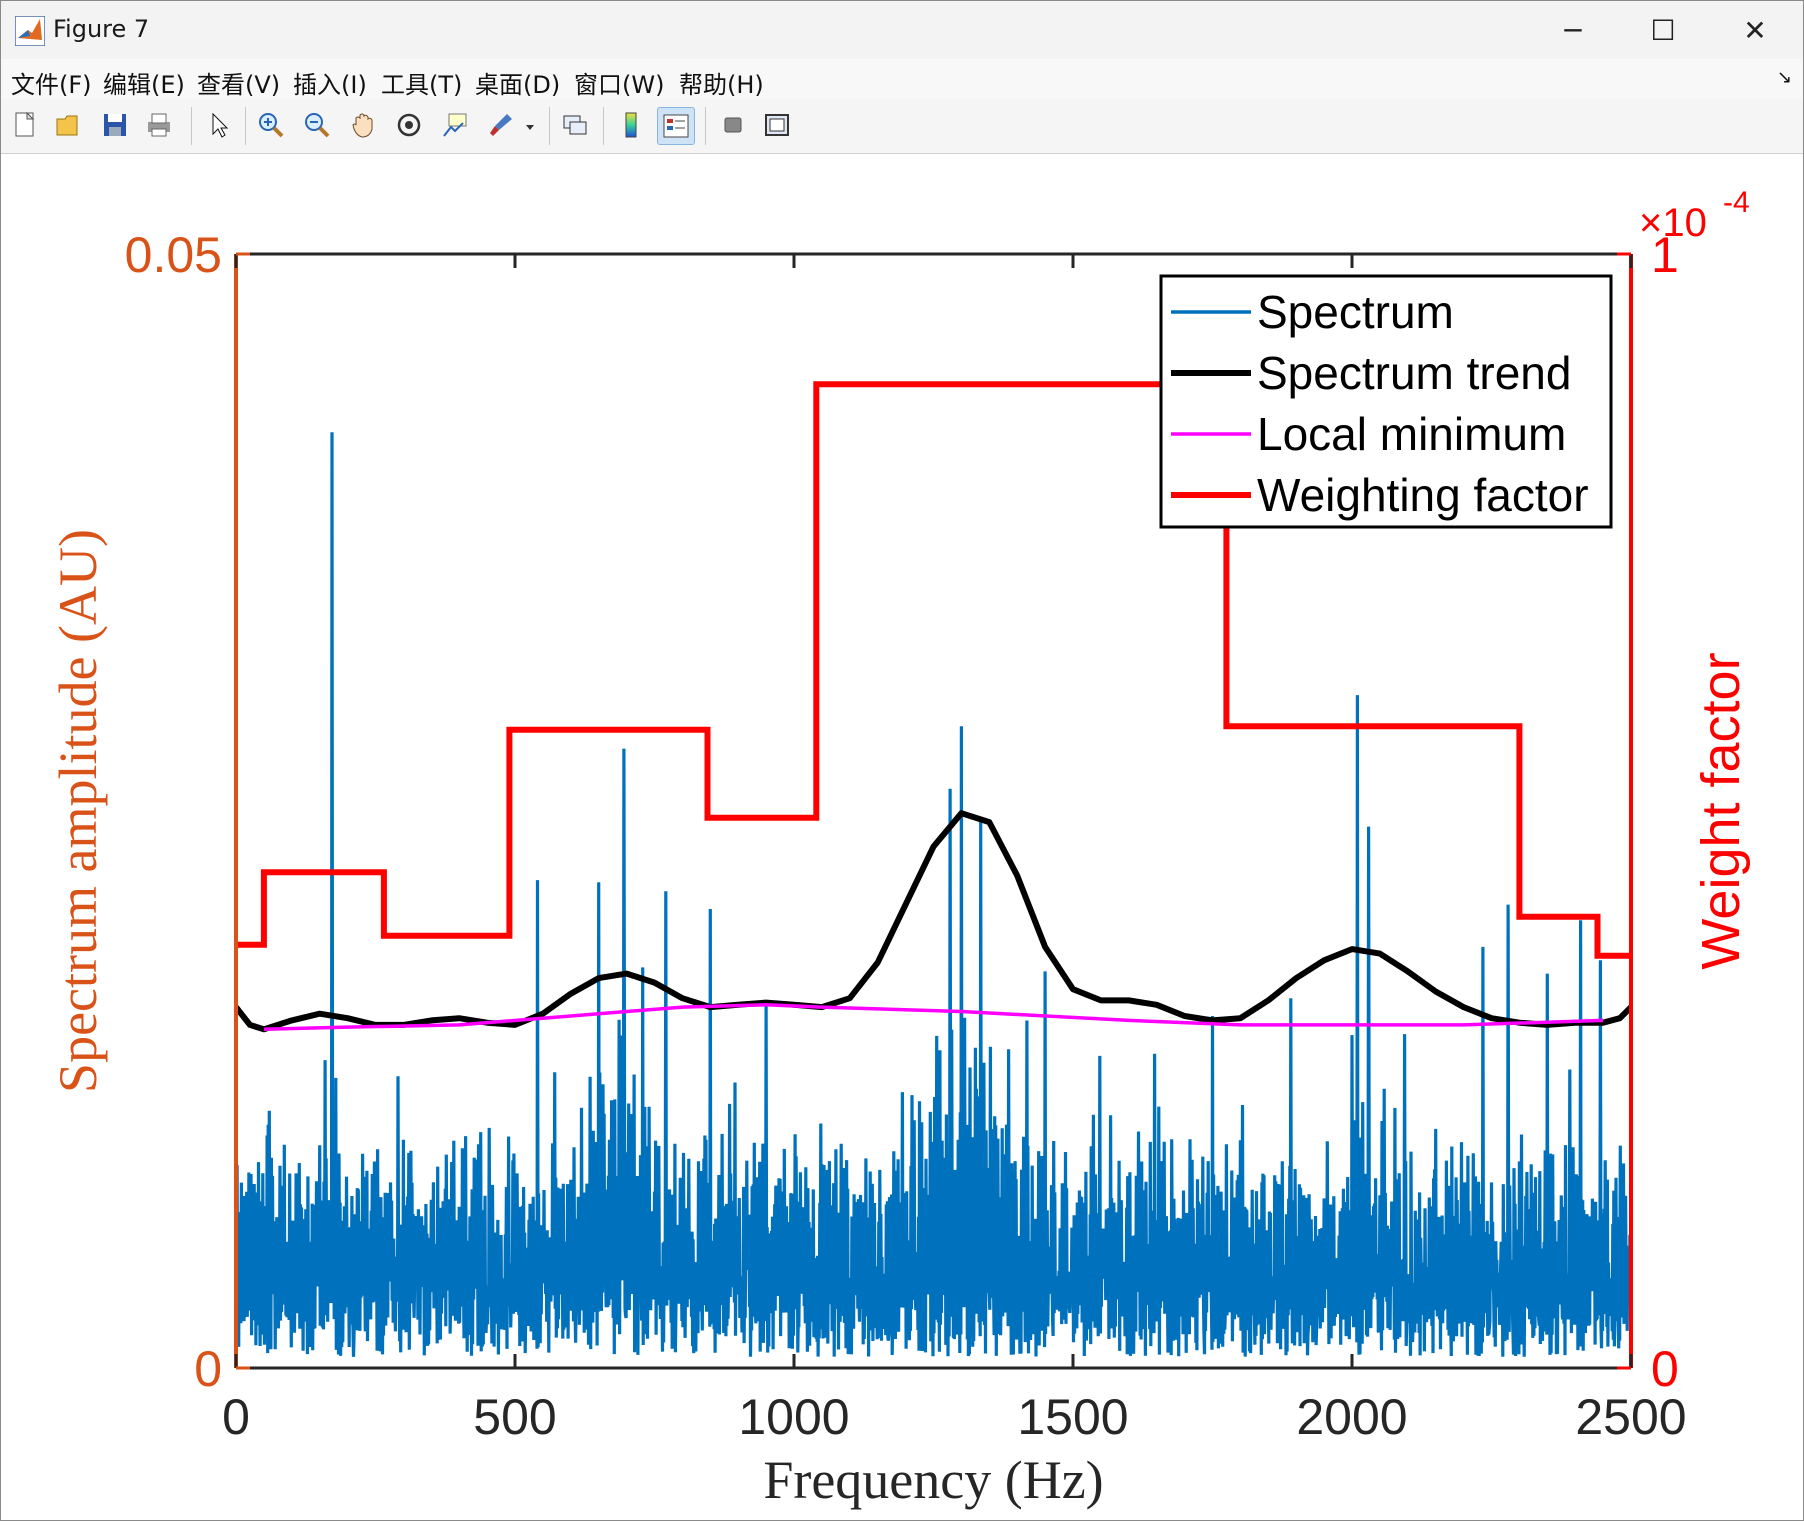  I want to click on right-y-tick-label: 0, so click(1665, 1369).